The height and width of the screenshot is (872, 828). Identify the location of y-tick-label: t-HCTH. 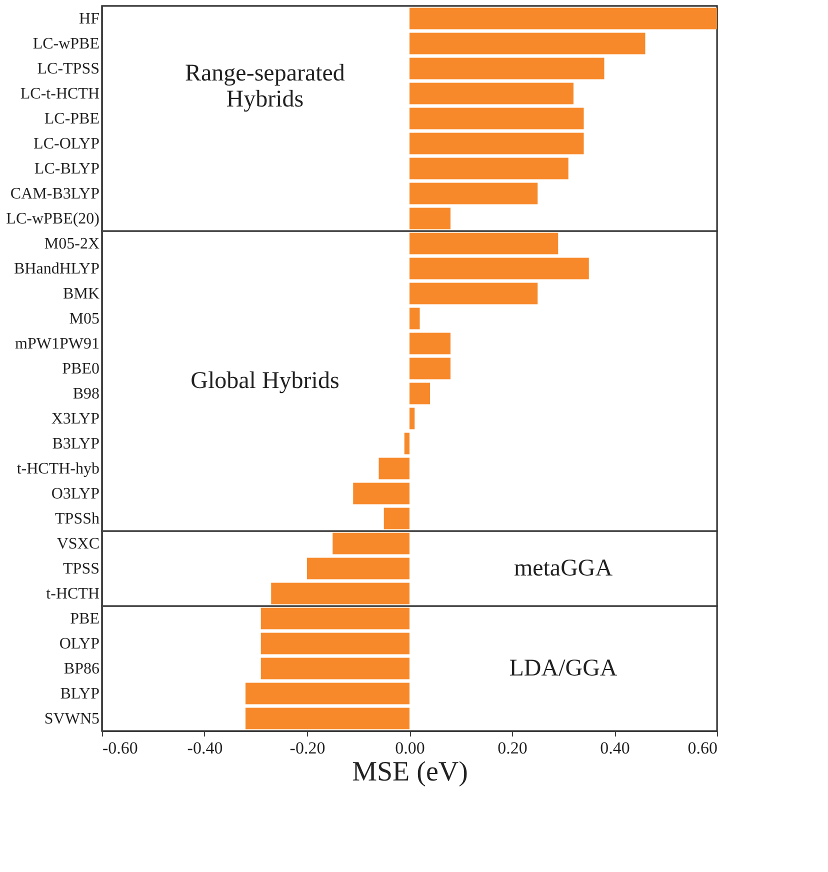
(73, 594).